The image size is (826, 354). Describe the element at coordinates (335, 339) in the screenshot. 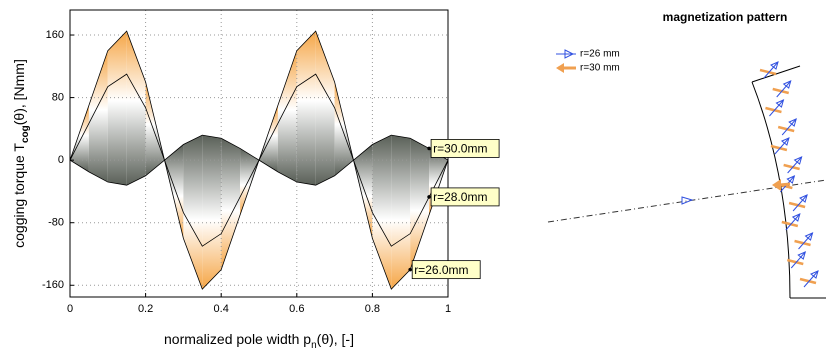

I see `label-part: (θ), [-]` at that location.